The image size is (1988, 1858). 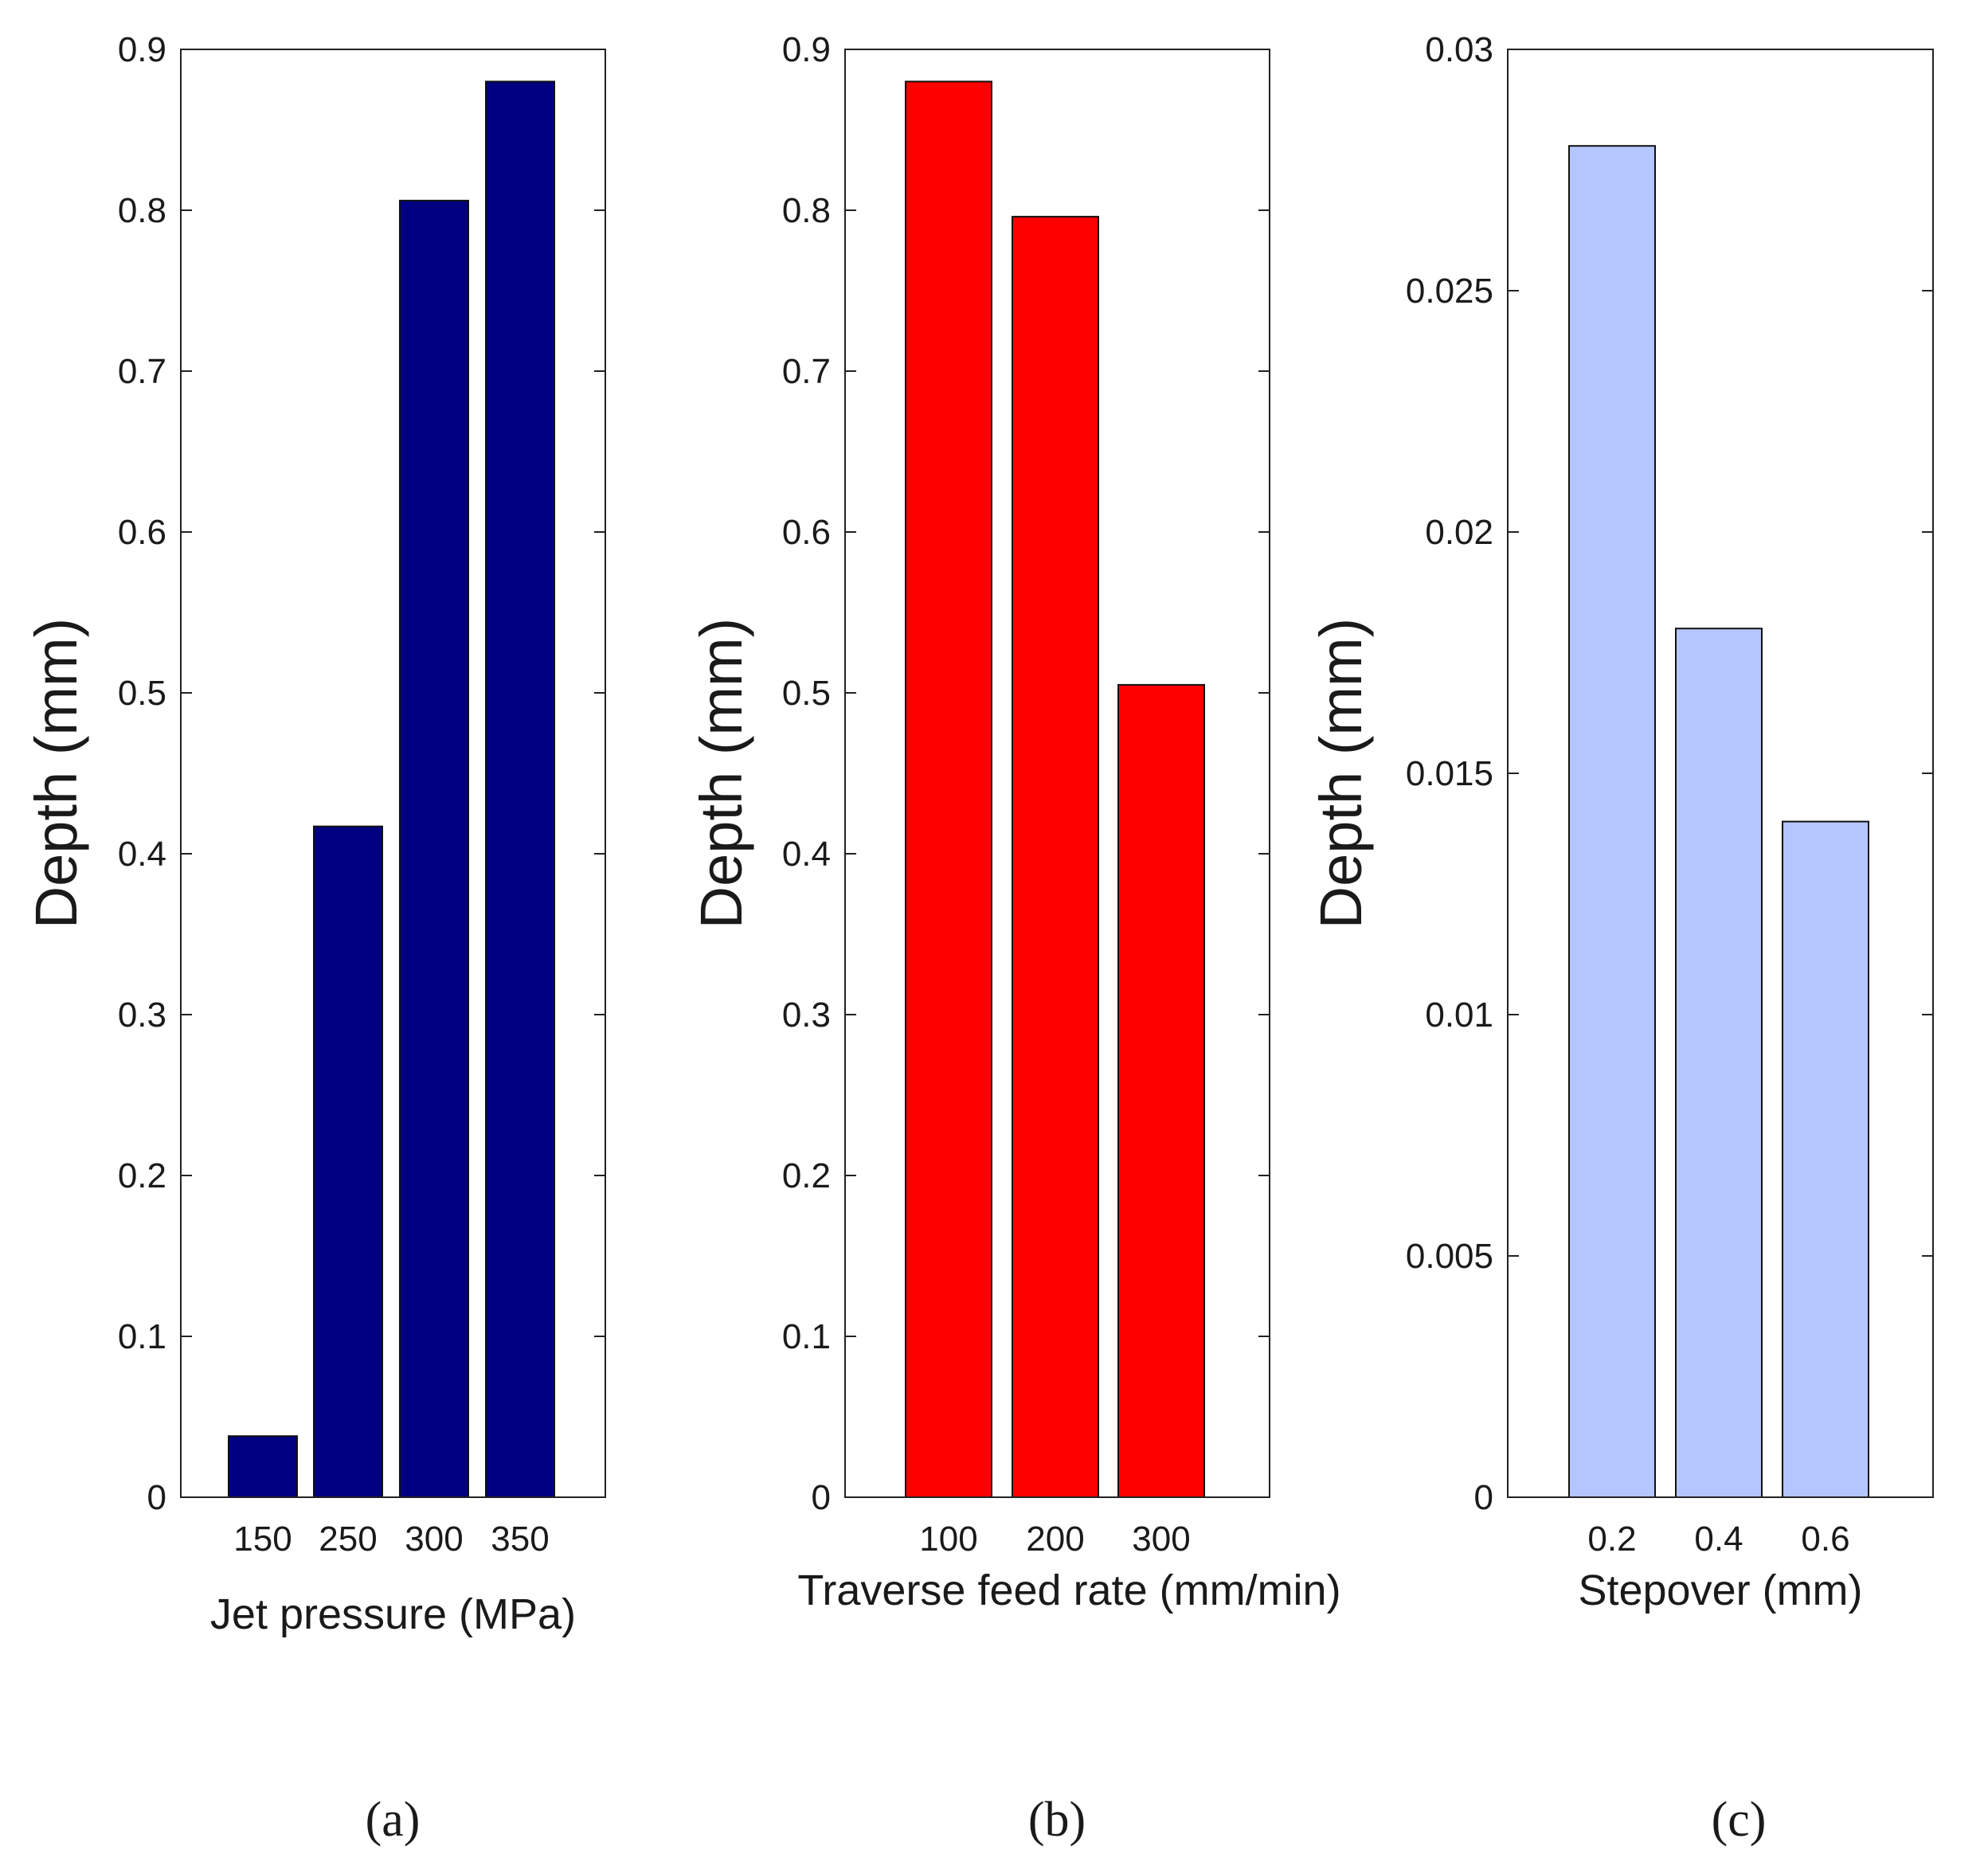 What do you see at coordinates (142, 693) in the screenshot?
I see `y-tick-label-a-5: 0.5` at bounding box center [142, 693].